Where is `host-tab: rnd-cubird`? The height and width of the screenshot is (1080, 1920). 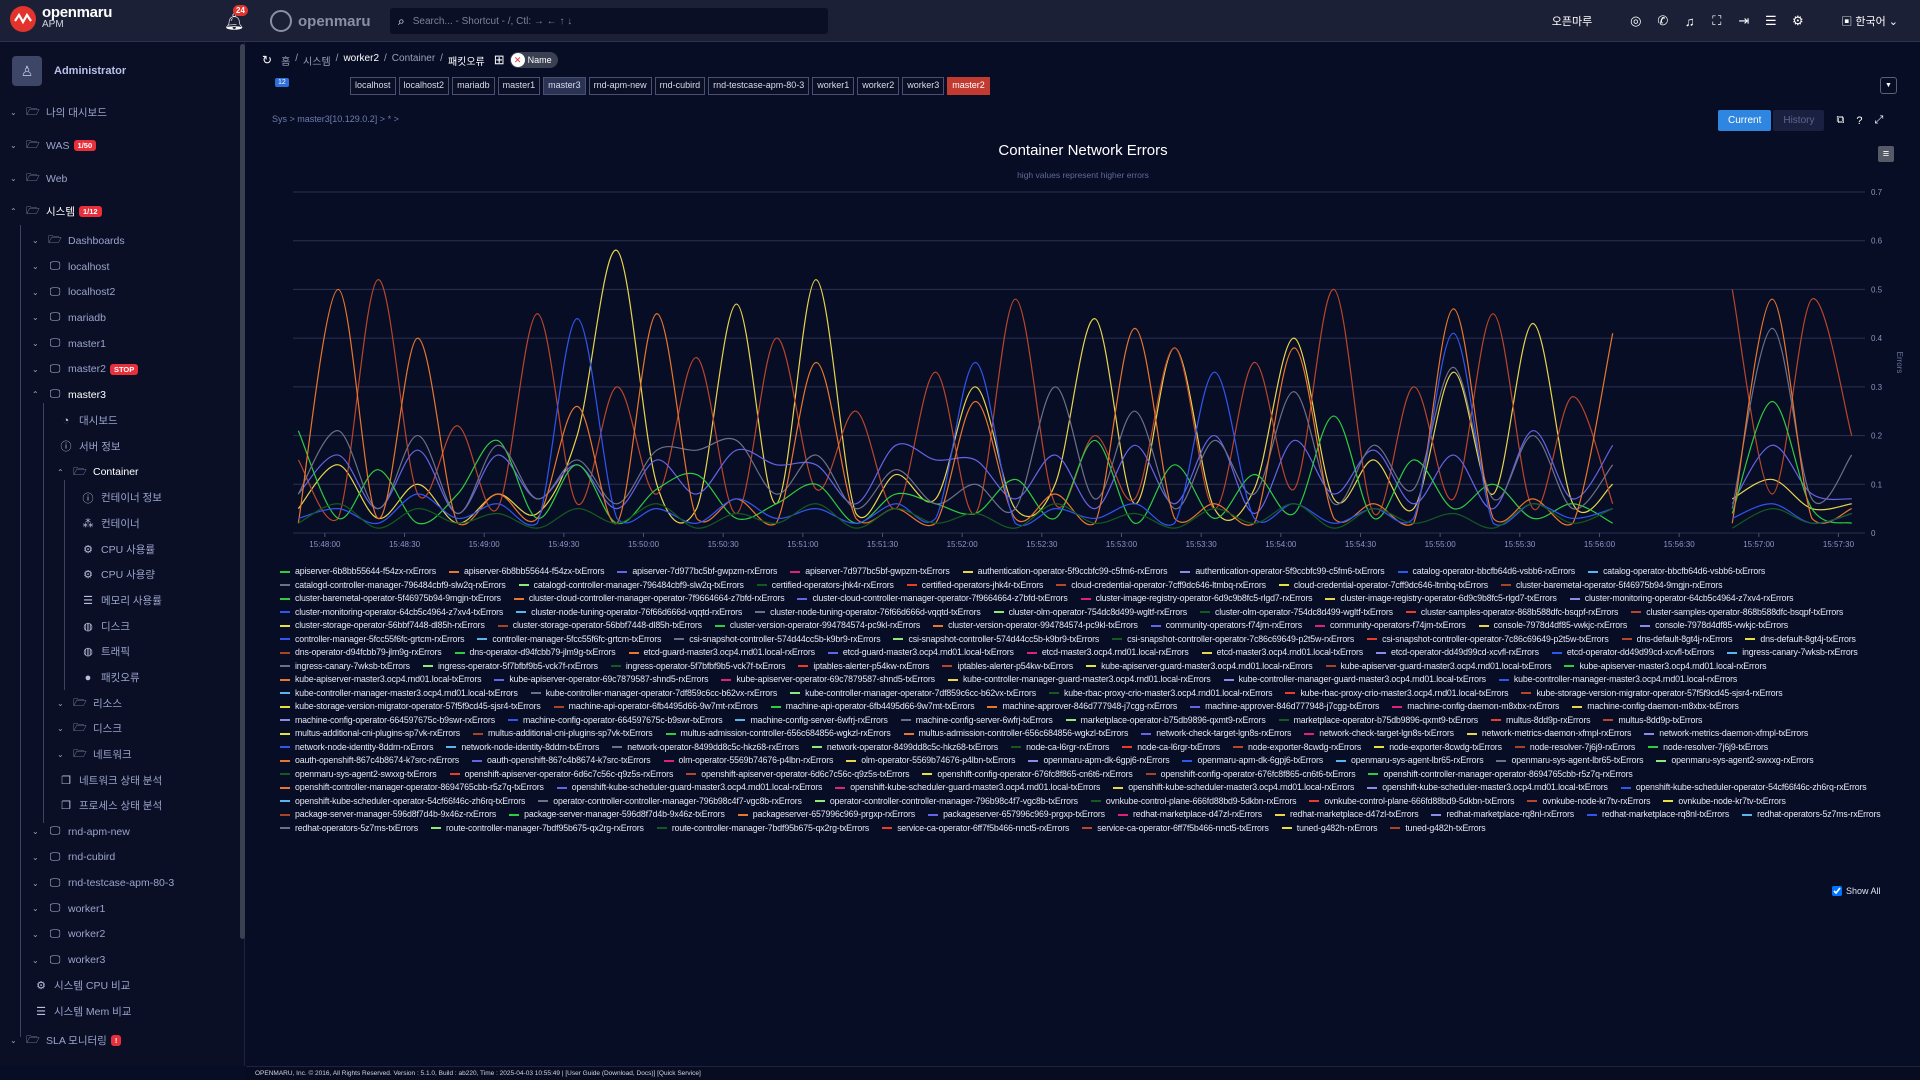 host-tab: rnd-cubird is located at coordinates (680, 86).